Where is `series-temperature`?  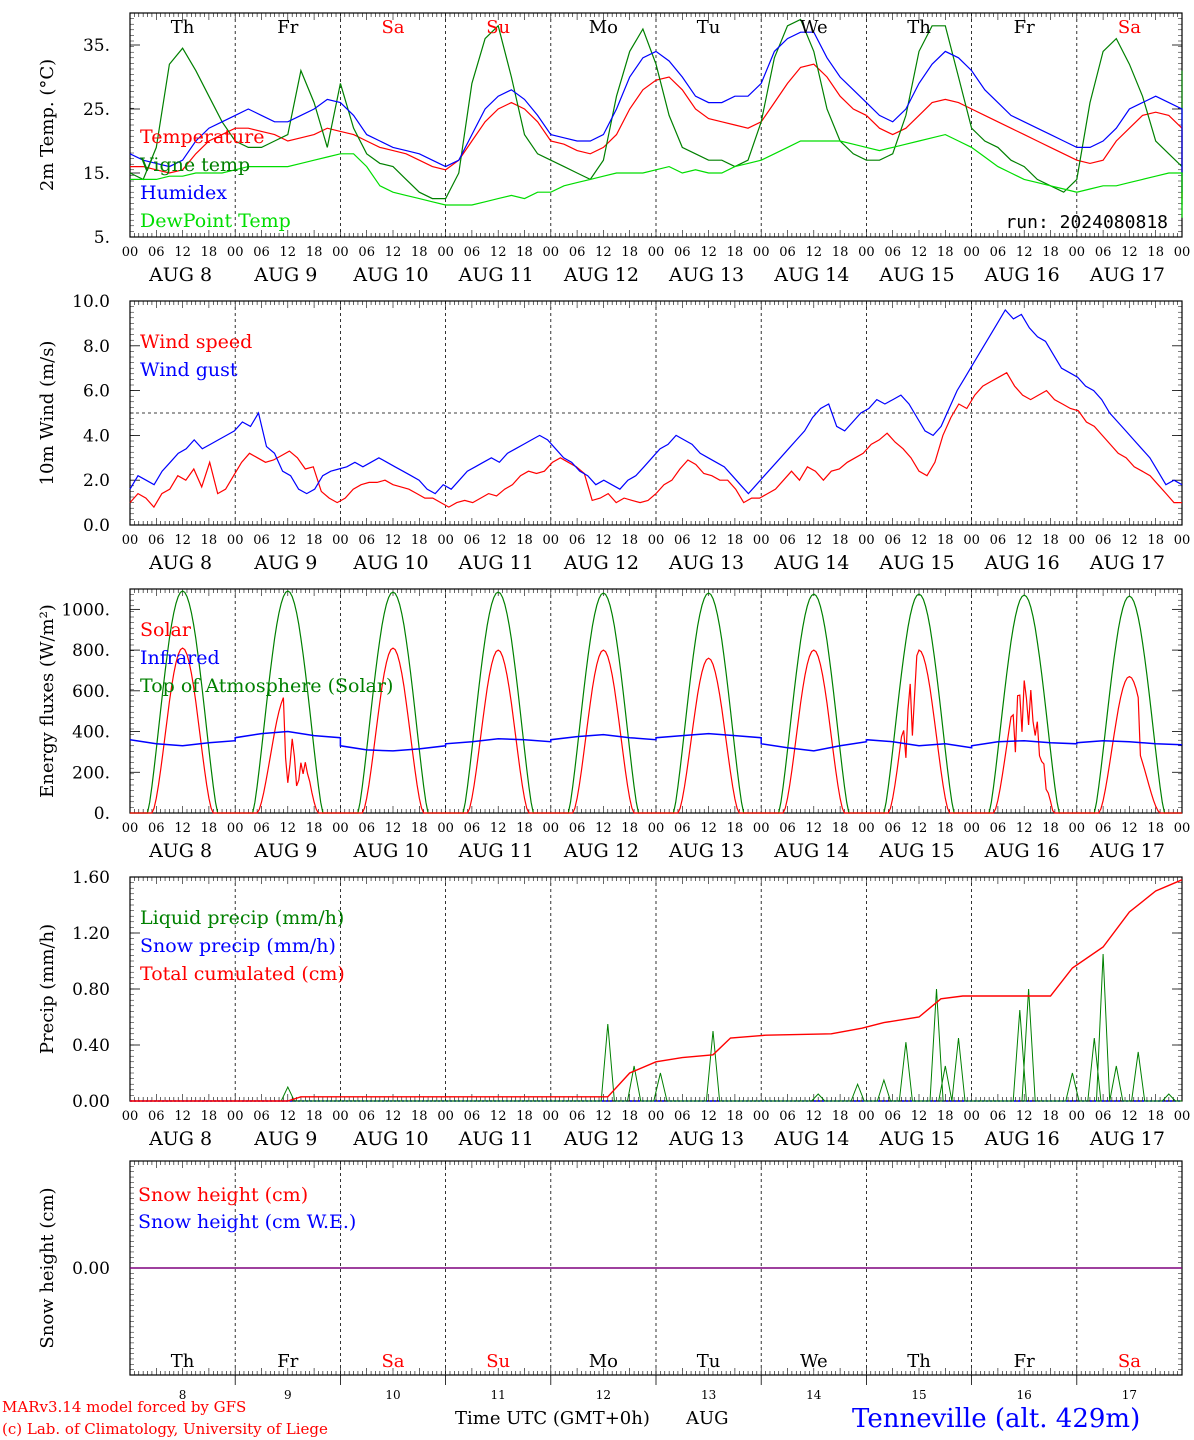
series-temperature is located at coordinates (656, 131).